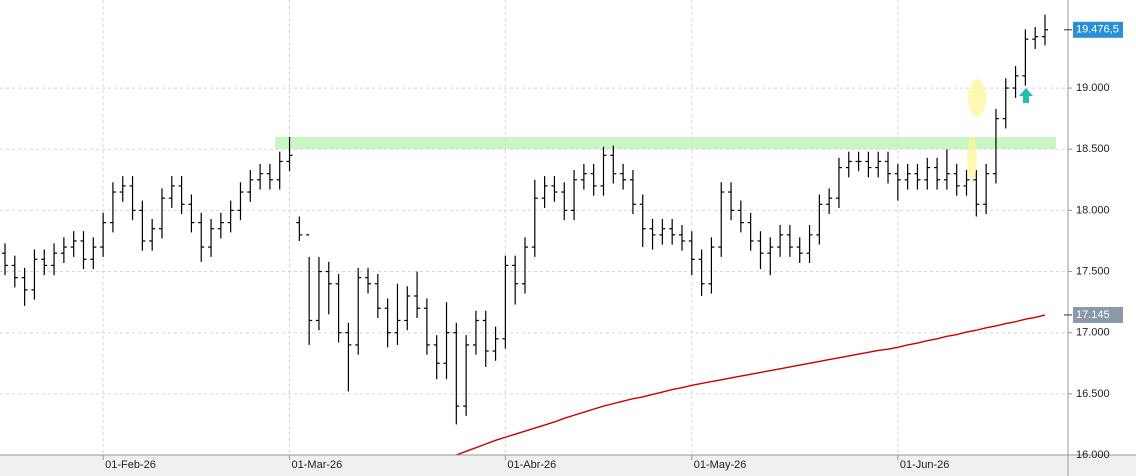  What do you see at coordinates (1093, 271) in the screenshot?
I see `y-tick-label: 17.500` at bounding box center [1093, 271].